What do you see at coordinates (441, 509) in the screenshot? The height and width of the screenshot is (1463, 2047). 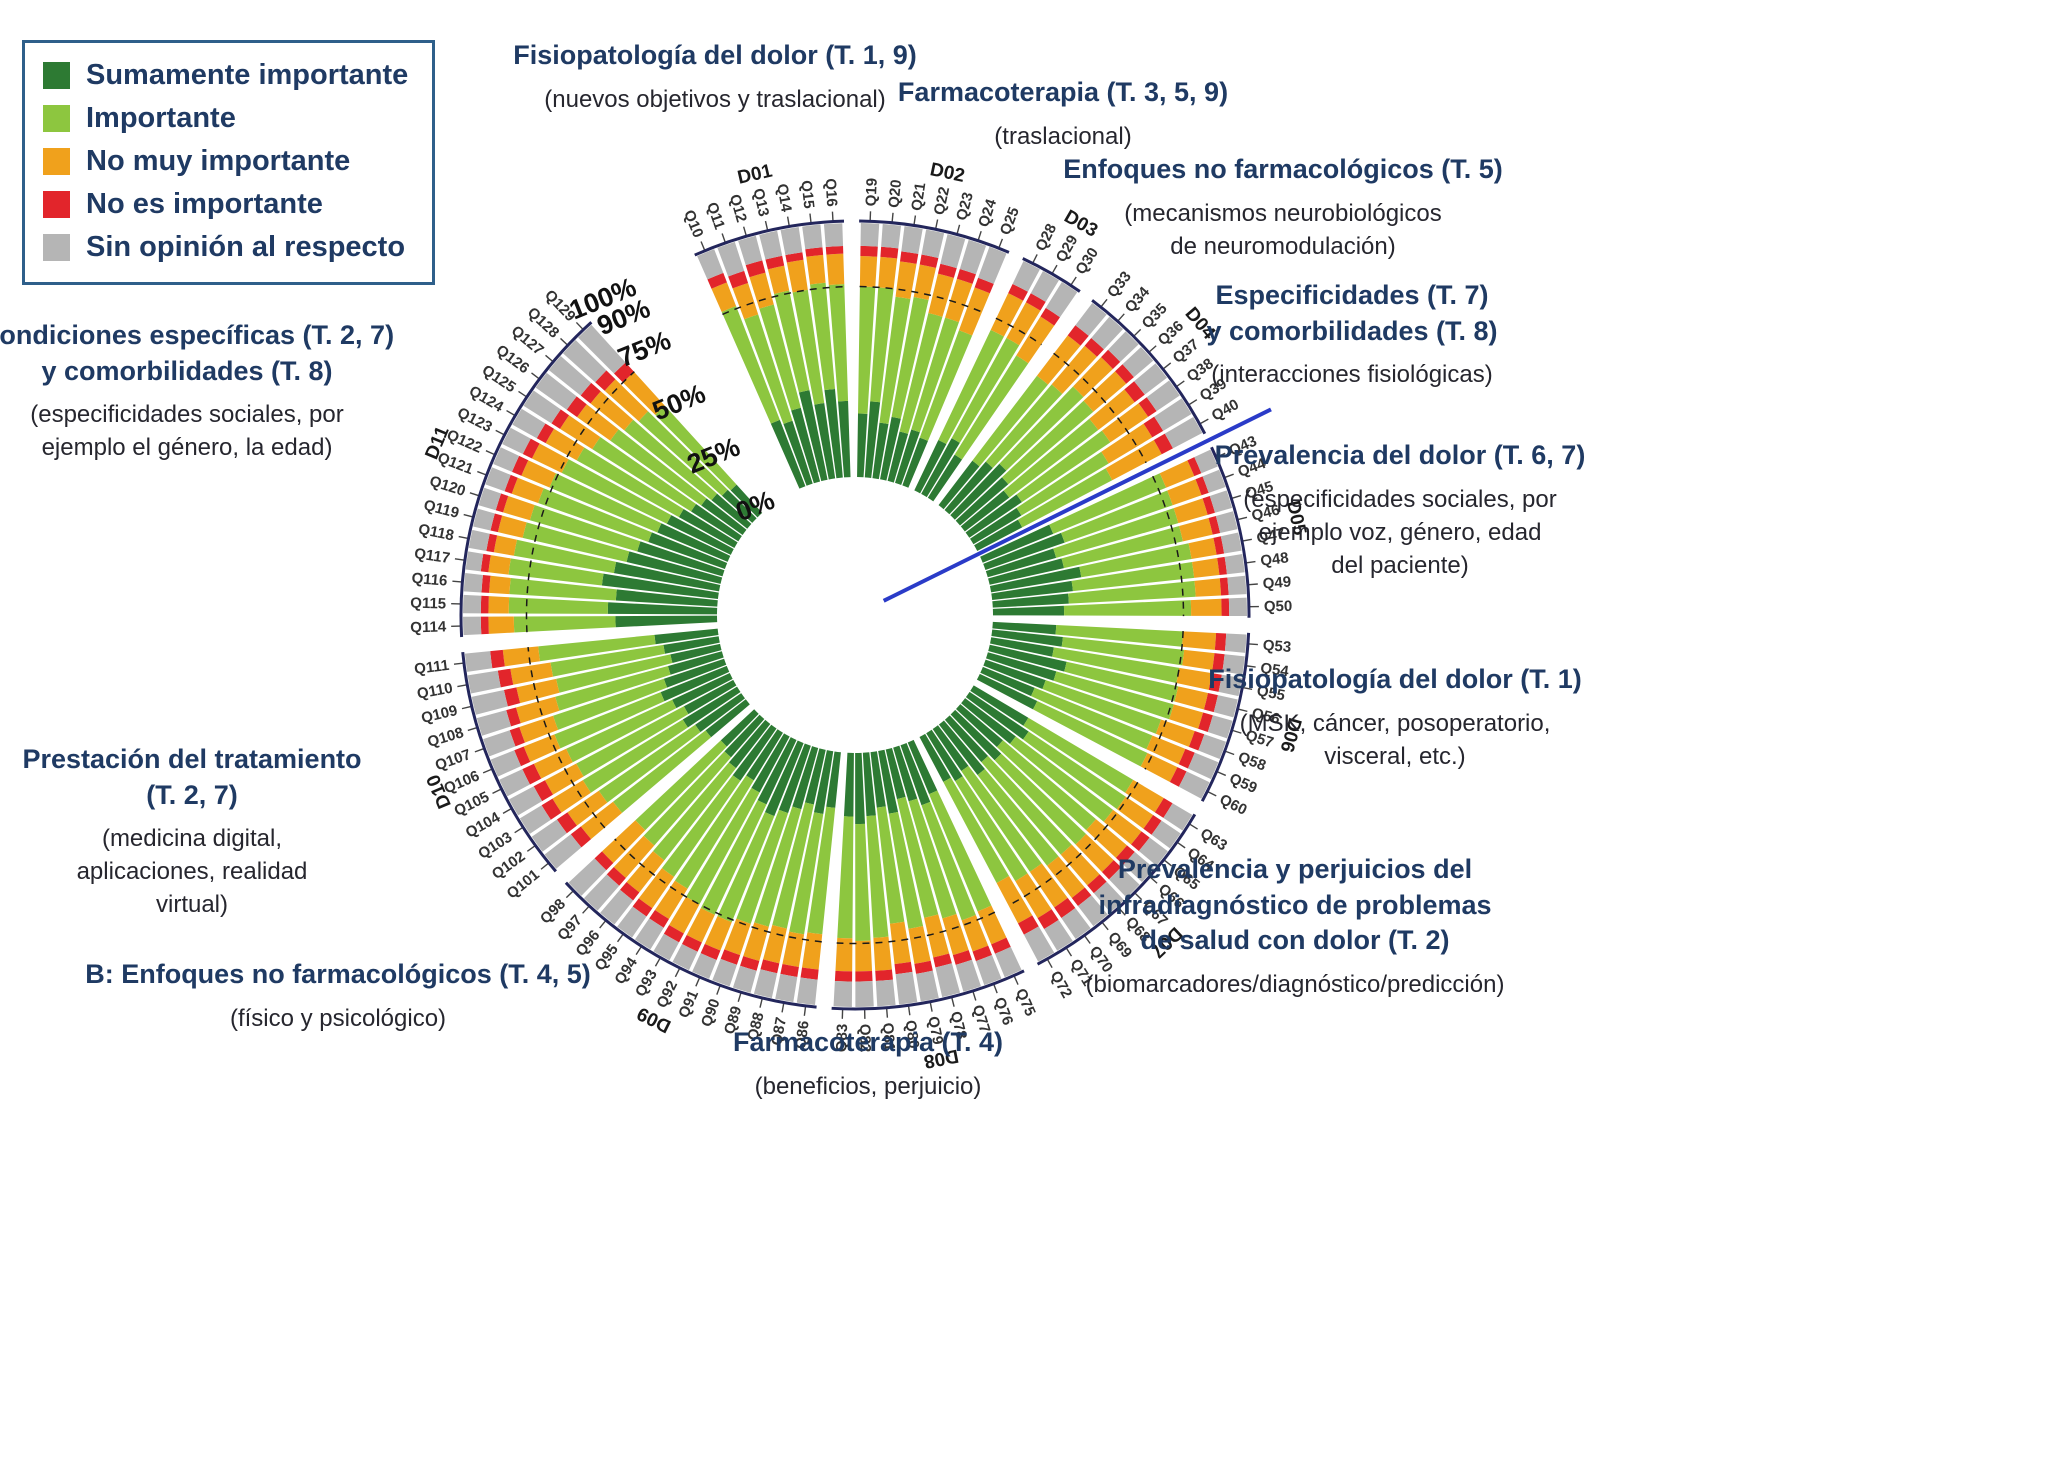 I see `question-label: Q119` at bounding box center [441, 509].